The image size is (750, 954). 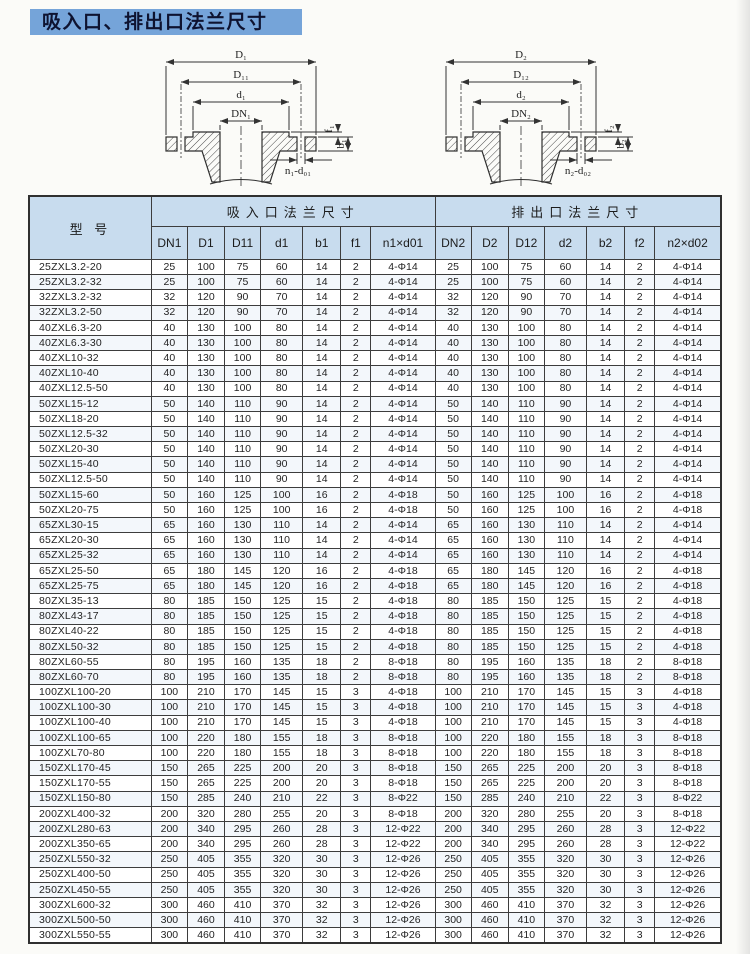 What do you see at coordinates (90, 707) in the screenshot?
I see `model-cell: 100ZXL100-30` at bounding box center [90, 707].